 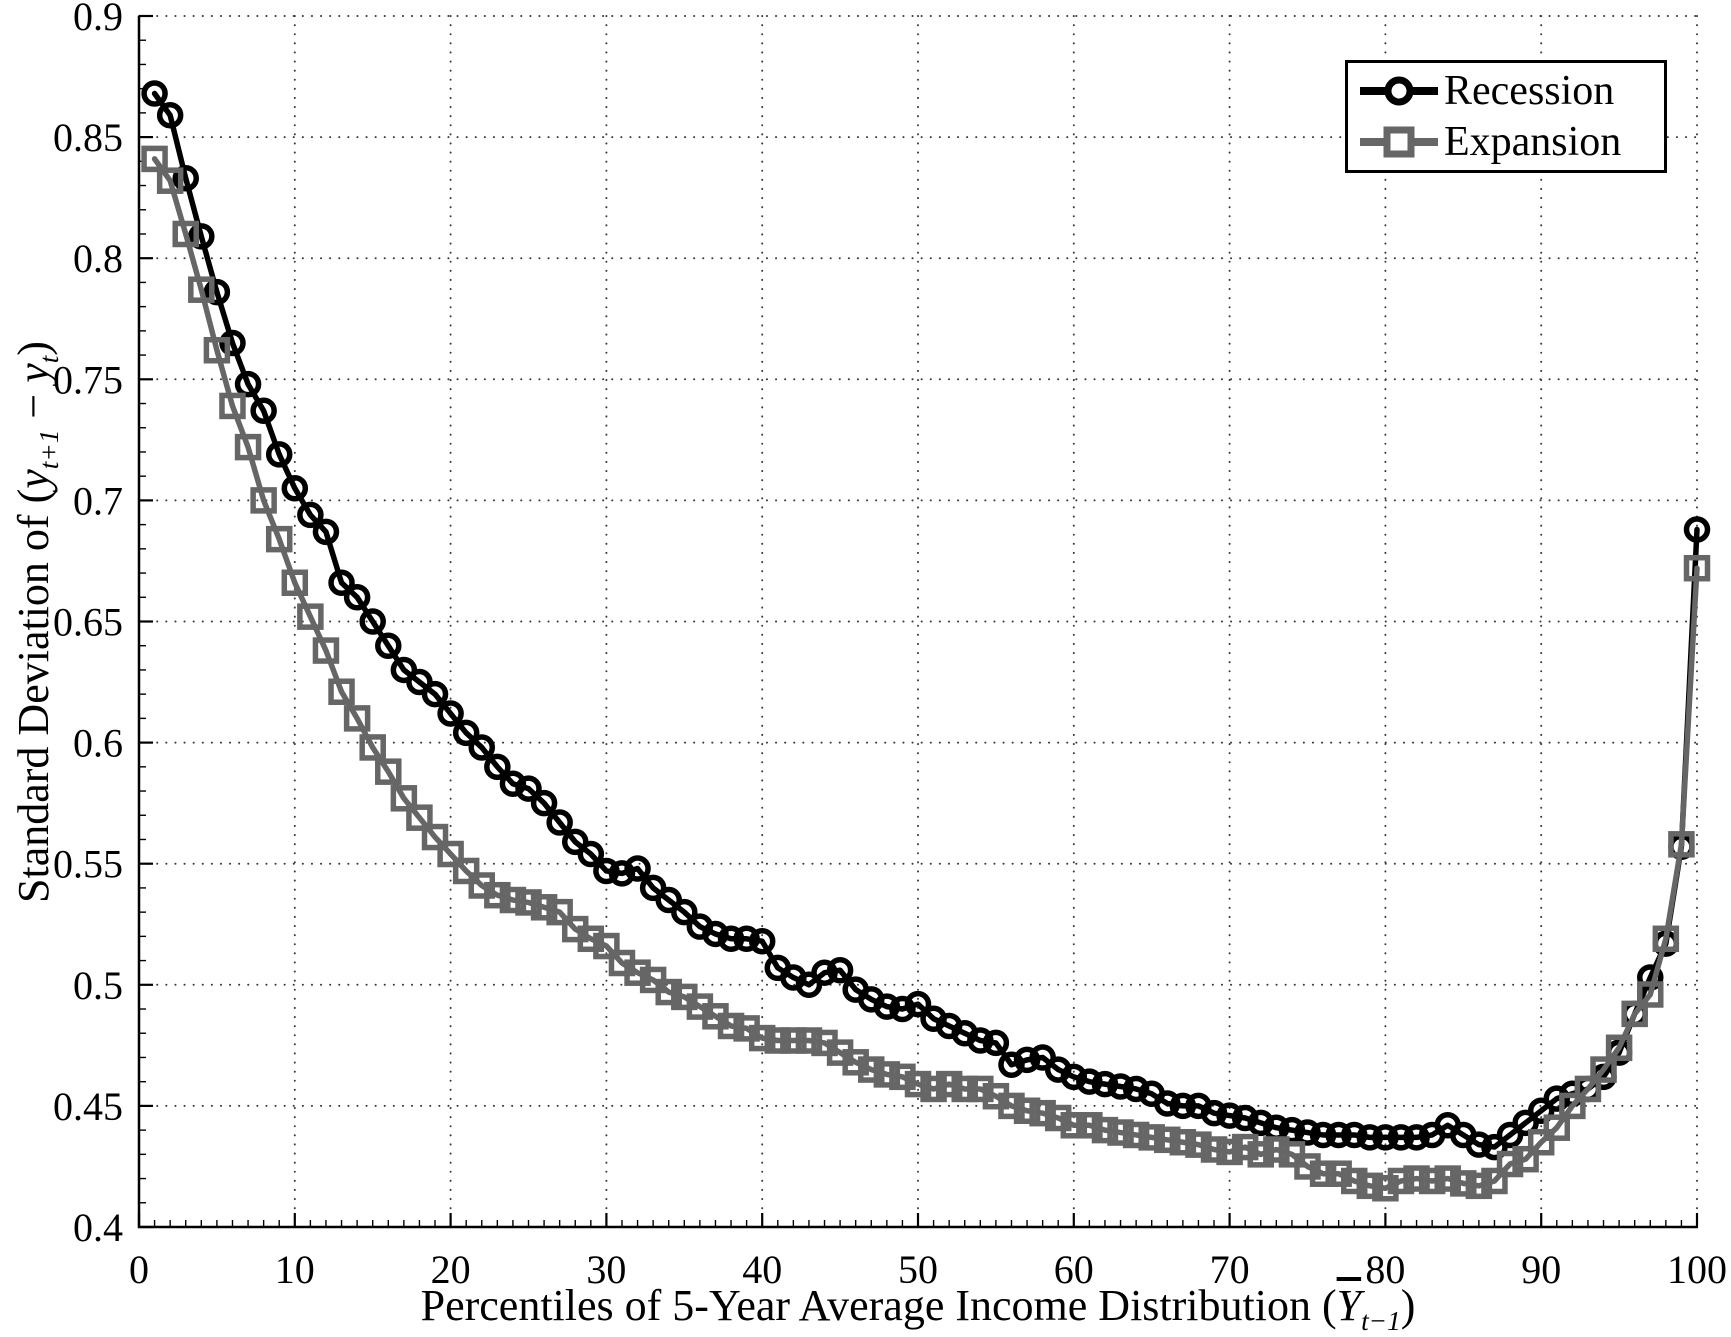 What do you see at coordinates (88, 137) in the screenshot?
I see `y-tick-label: 0.85` at bounding box center [88, 137].